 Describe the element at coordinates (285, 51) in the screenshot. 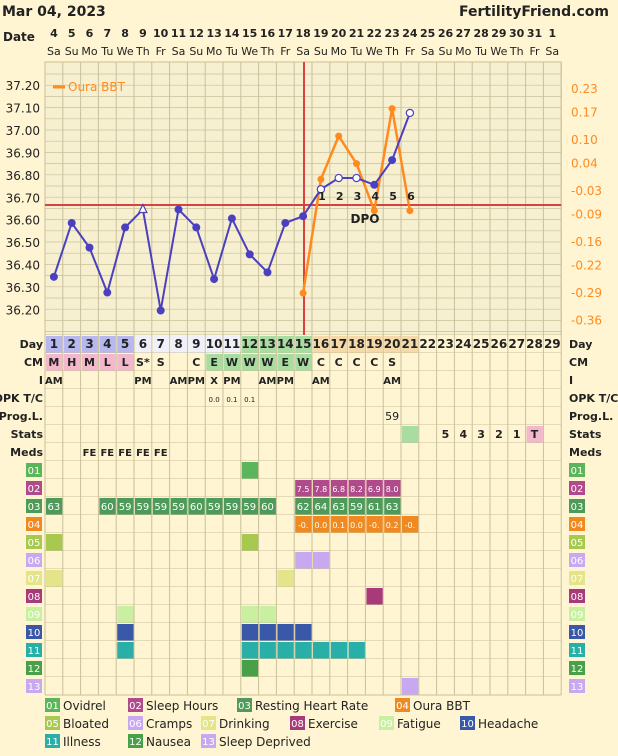

I see `weekday-label: Fr` at that location.